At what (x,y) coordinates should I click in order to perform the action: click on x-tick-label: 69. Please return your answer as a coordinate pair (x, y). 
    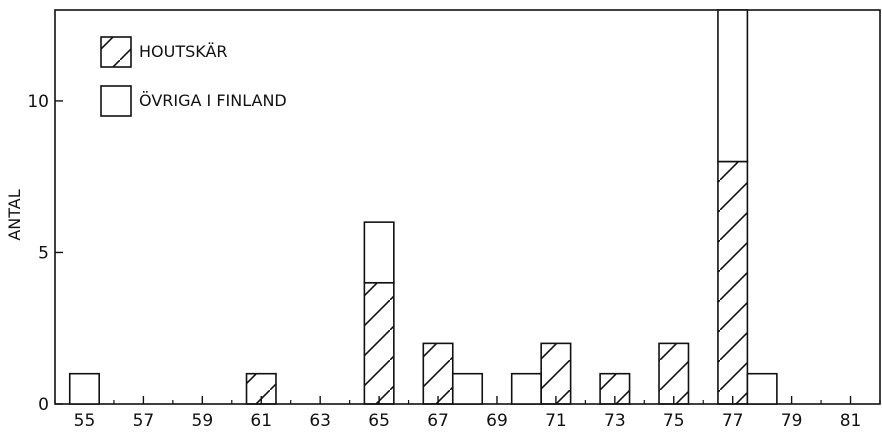
    Looking at the image, I should click on (497, 421).